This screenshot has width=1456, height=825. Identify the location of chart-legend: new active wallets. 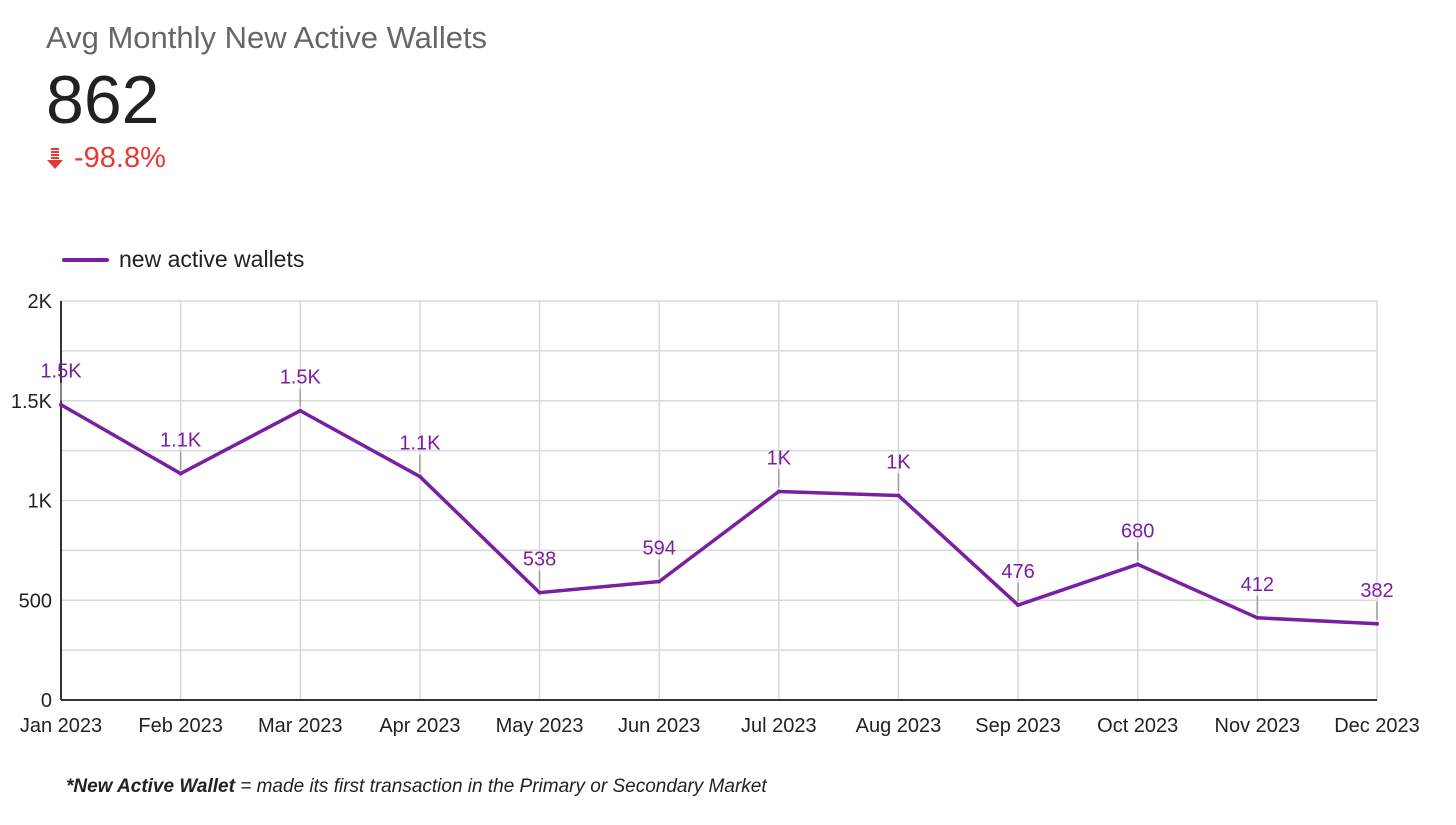
(183, 259).